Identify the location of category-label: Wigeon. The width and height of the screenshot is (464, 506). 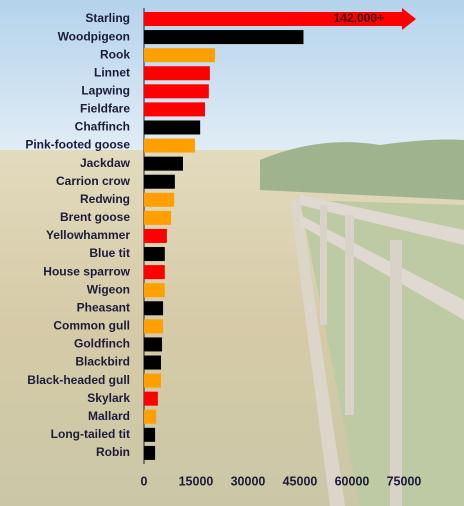
(108, 289).